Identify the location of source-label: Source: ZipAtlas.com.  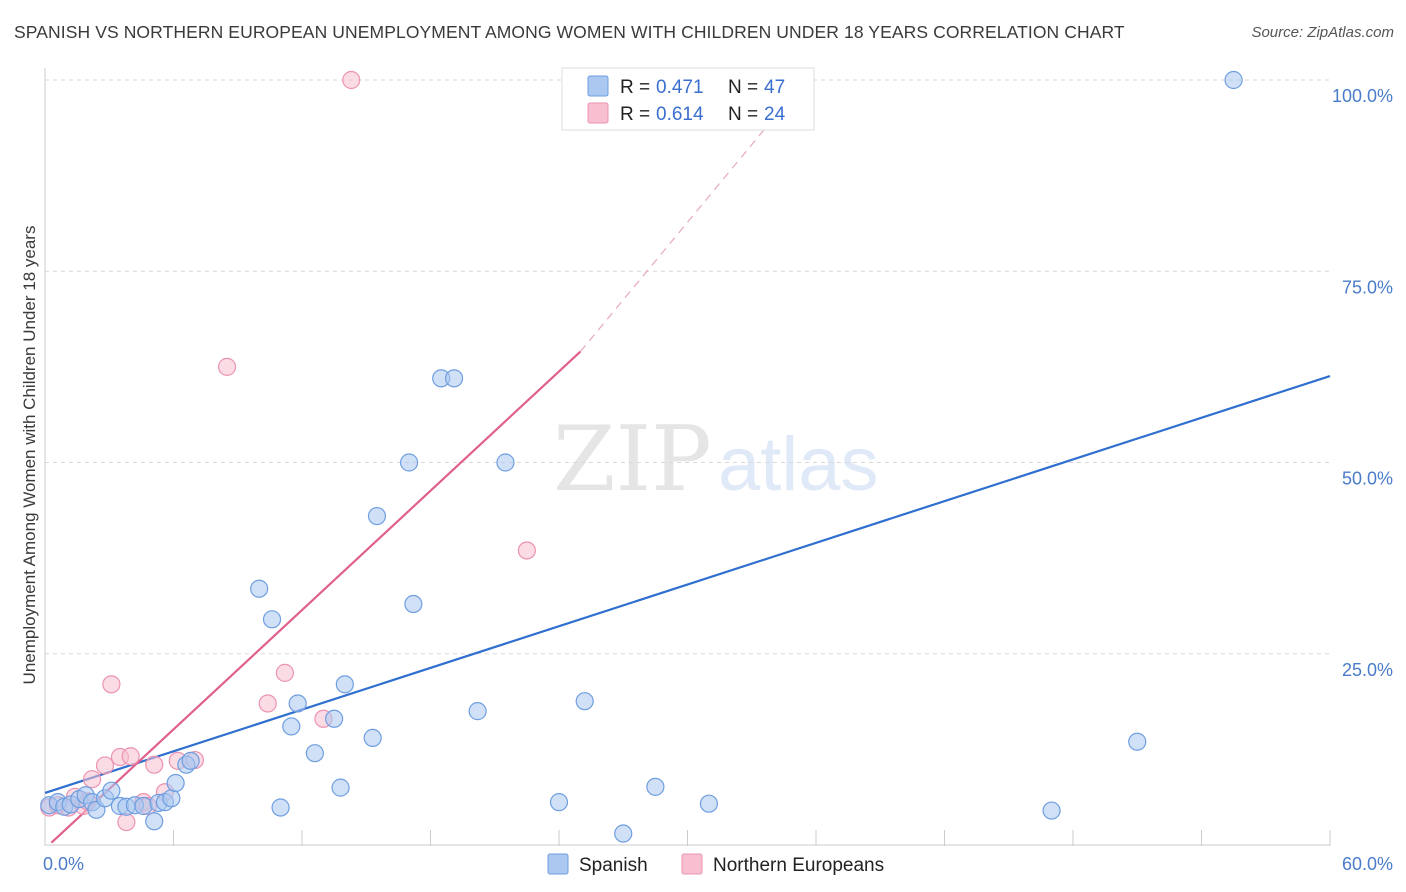
(1322, 32).